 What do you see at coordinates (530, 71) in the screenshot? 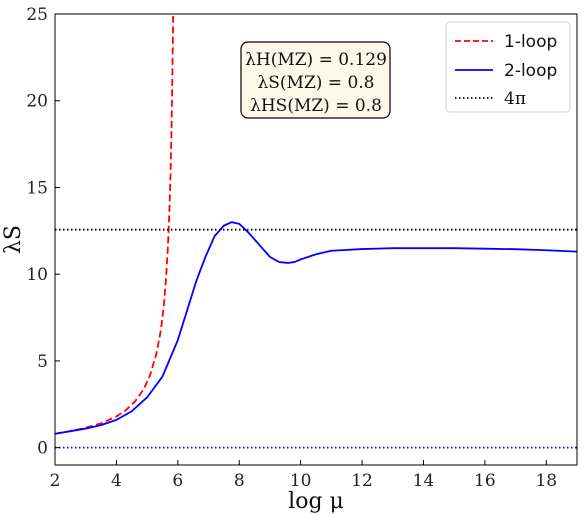
I see `legend-label-2-loop: 2-loop` at bounding box center [530, 71].